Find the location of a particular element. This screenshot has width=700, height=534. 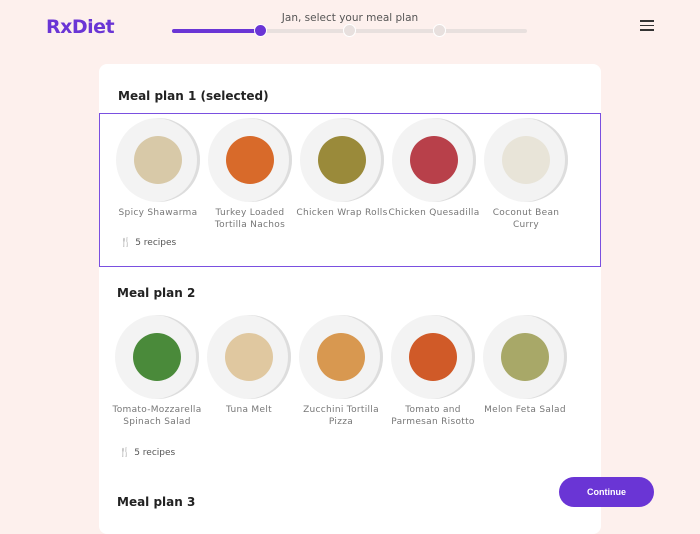

recipe-name: Tomato and Parmesan Risotto is located at coordinates (433, 416).